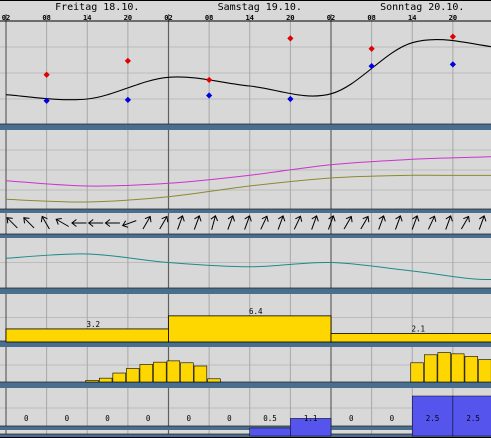 The height and width of the screenshot is (438, 491). I want to click on wind-speed-line, so click(248, 267).